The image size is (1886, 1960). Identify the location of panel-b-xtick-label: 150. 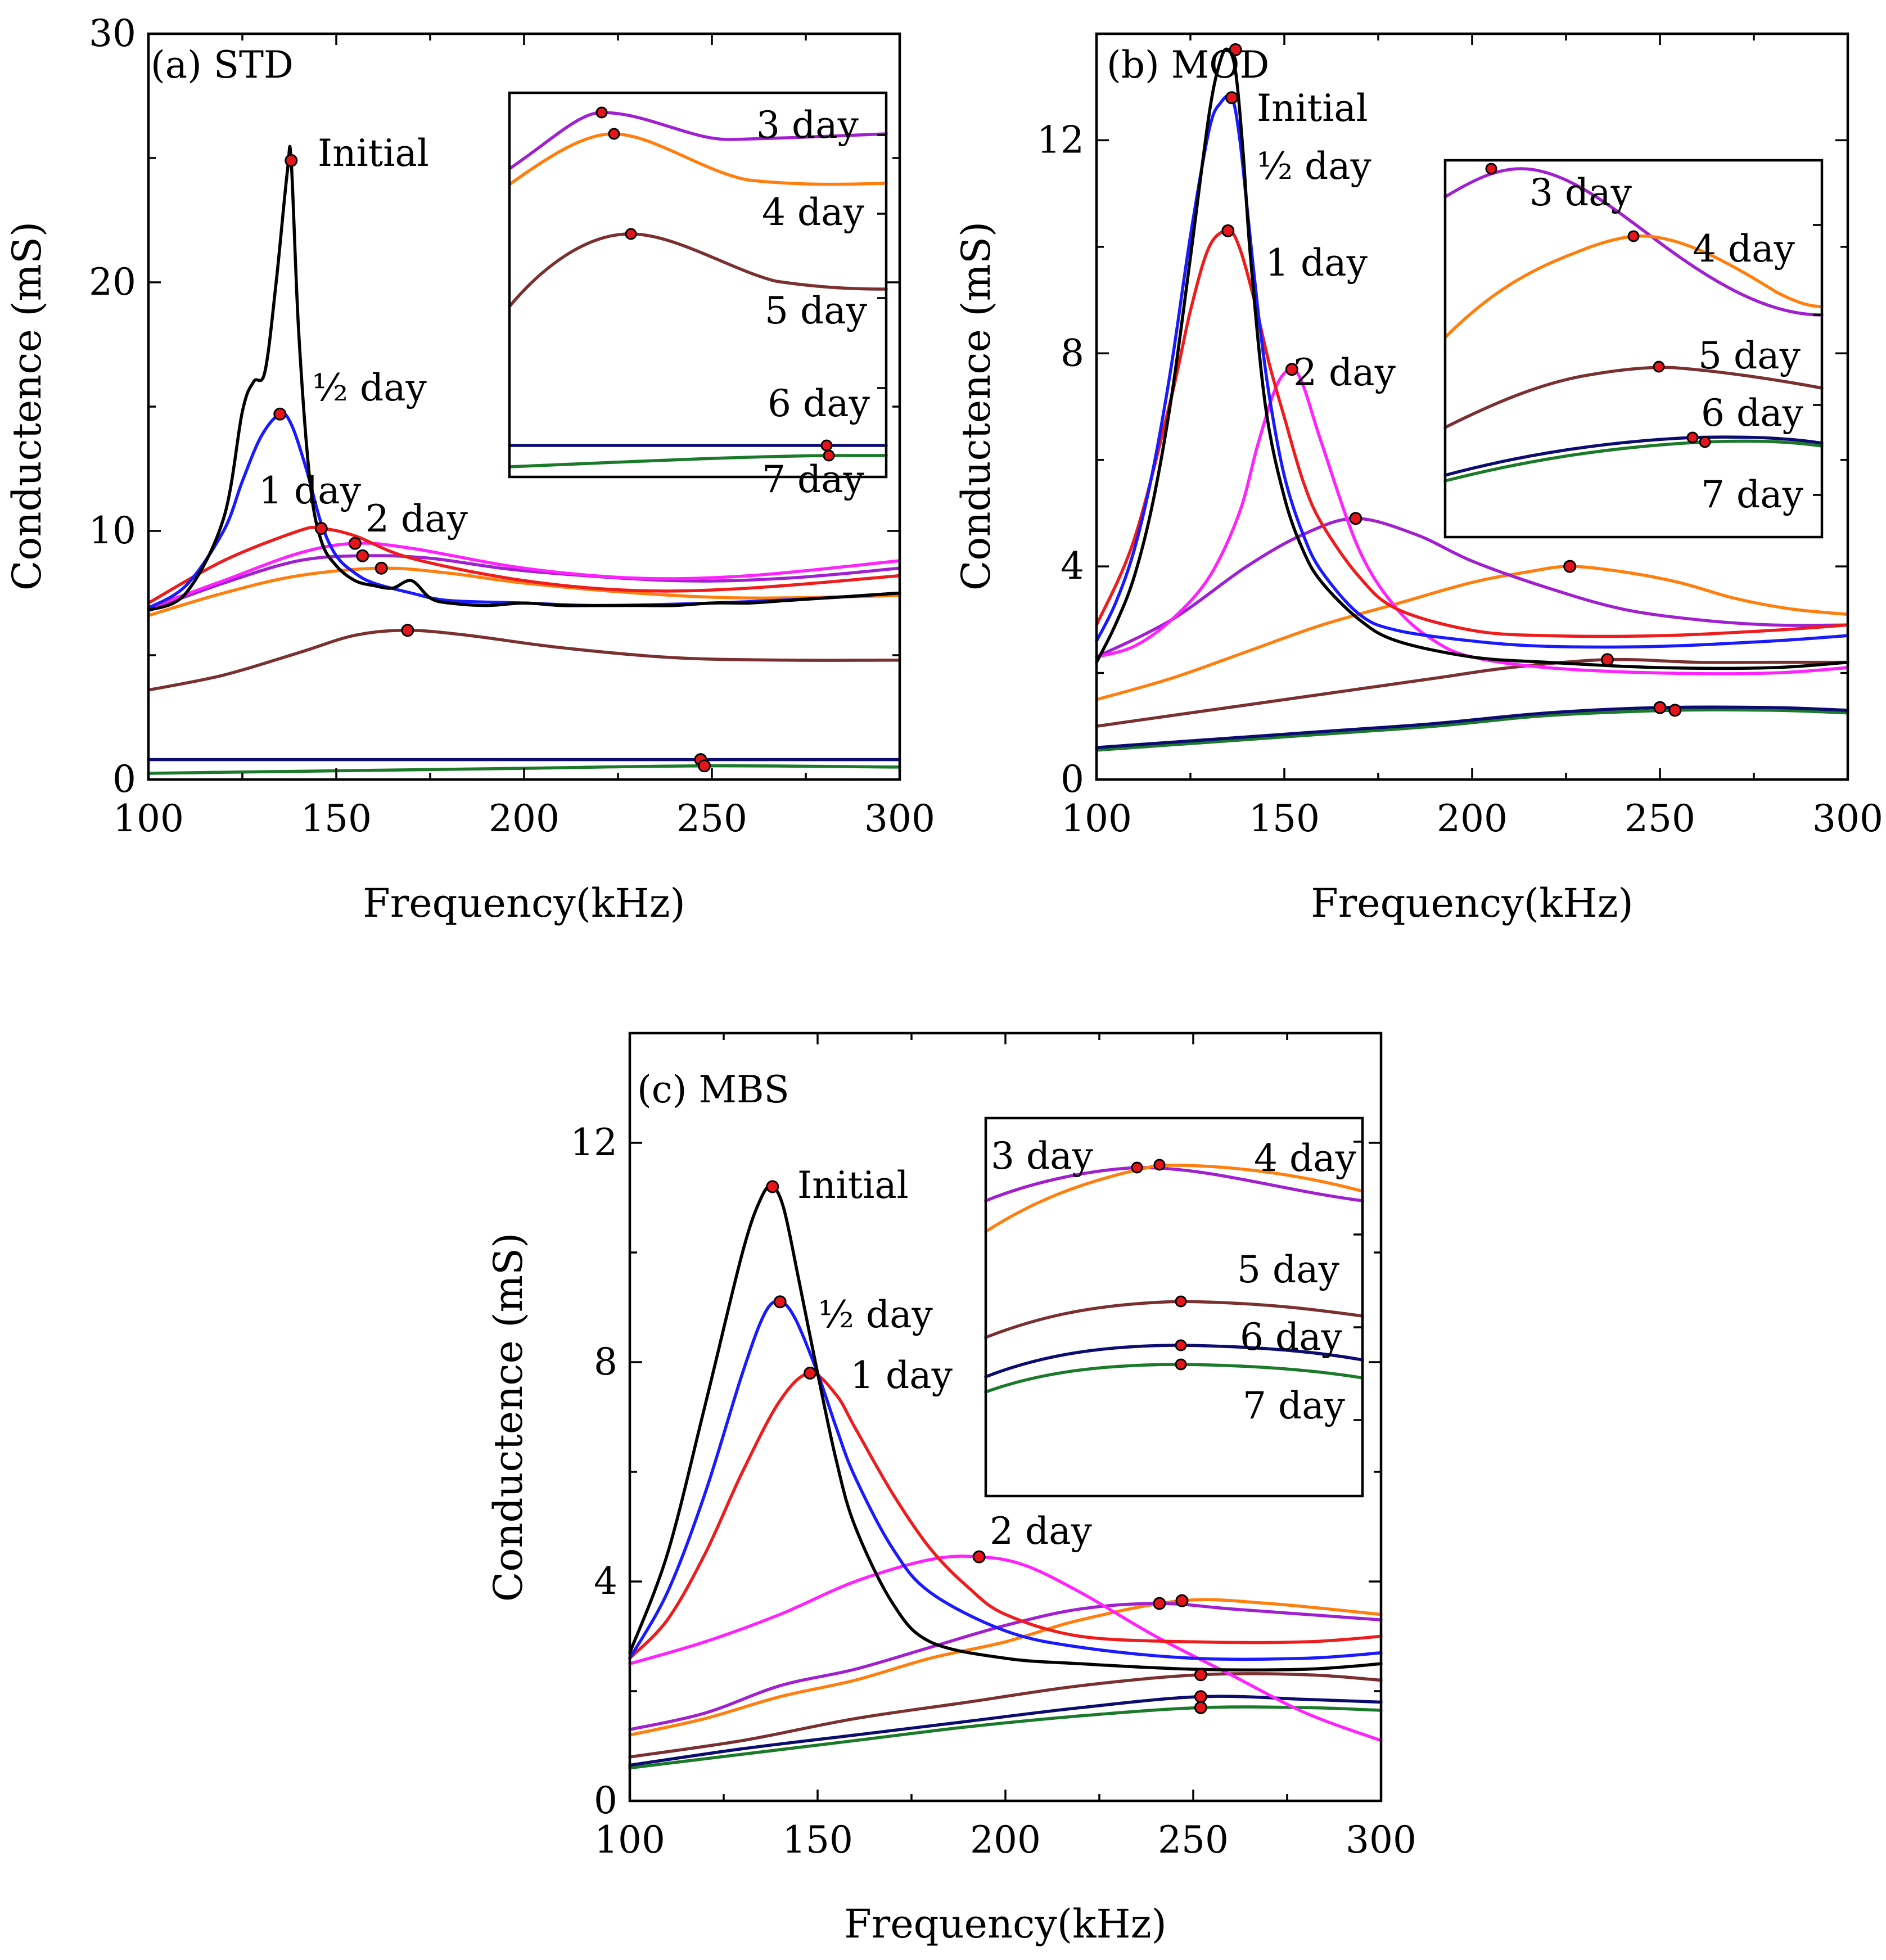
(1284, 818).